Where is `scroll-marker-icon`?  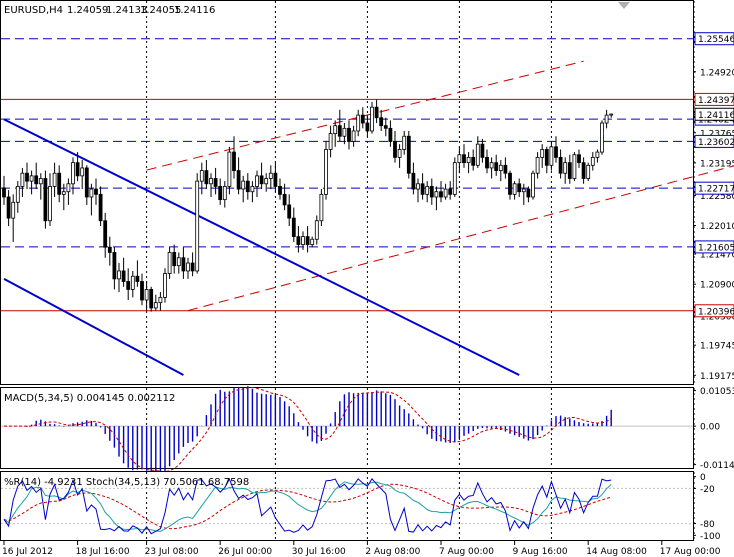 scroll-marker-icon is located at coordinates (624, 5).